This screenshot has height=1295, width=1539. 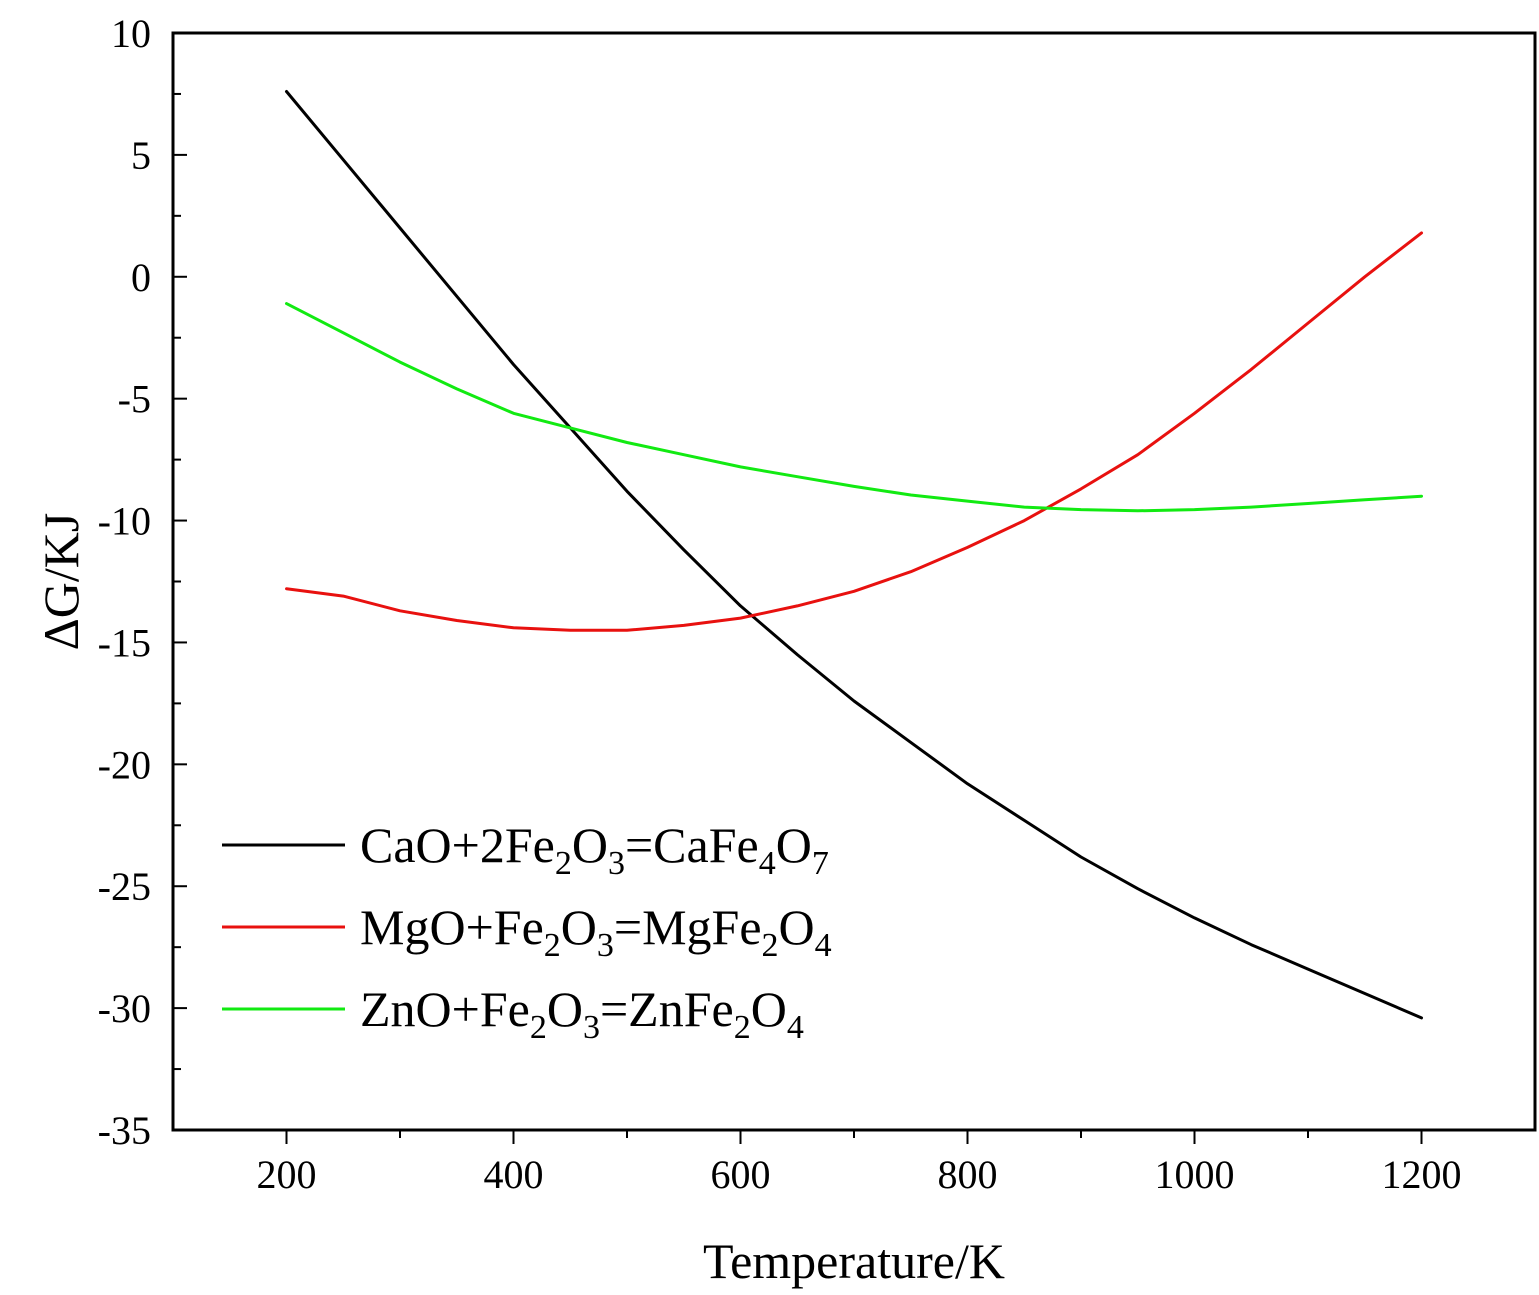 What do you see at coordinates (854, 1261) in the screenshot?
I see `x-axis-title: Temperature/K` at bounding box center [854, 1261].